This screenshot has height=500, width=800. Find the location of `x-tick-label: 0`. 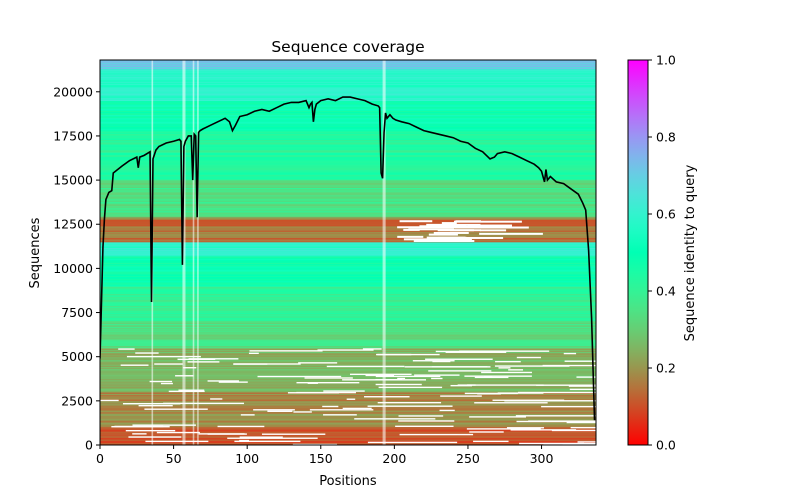

x-tick-label: 0 is located at coordinates (100, 458).